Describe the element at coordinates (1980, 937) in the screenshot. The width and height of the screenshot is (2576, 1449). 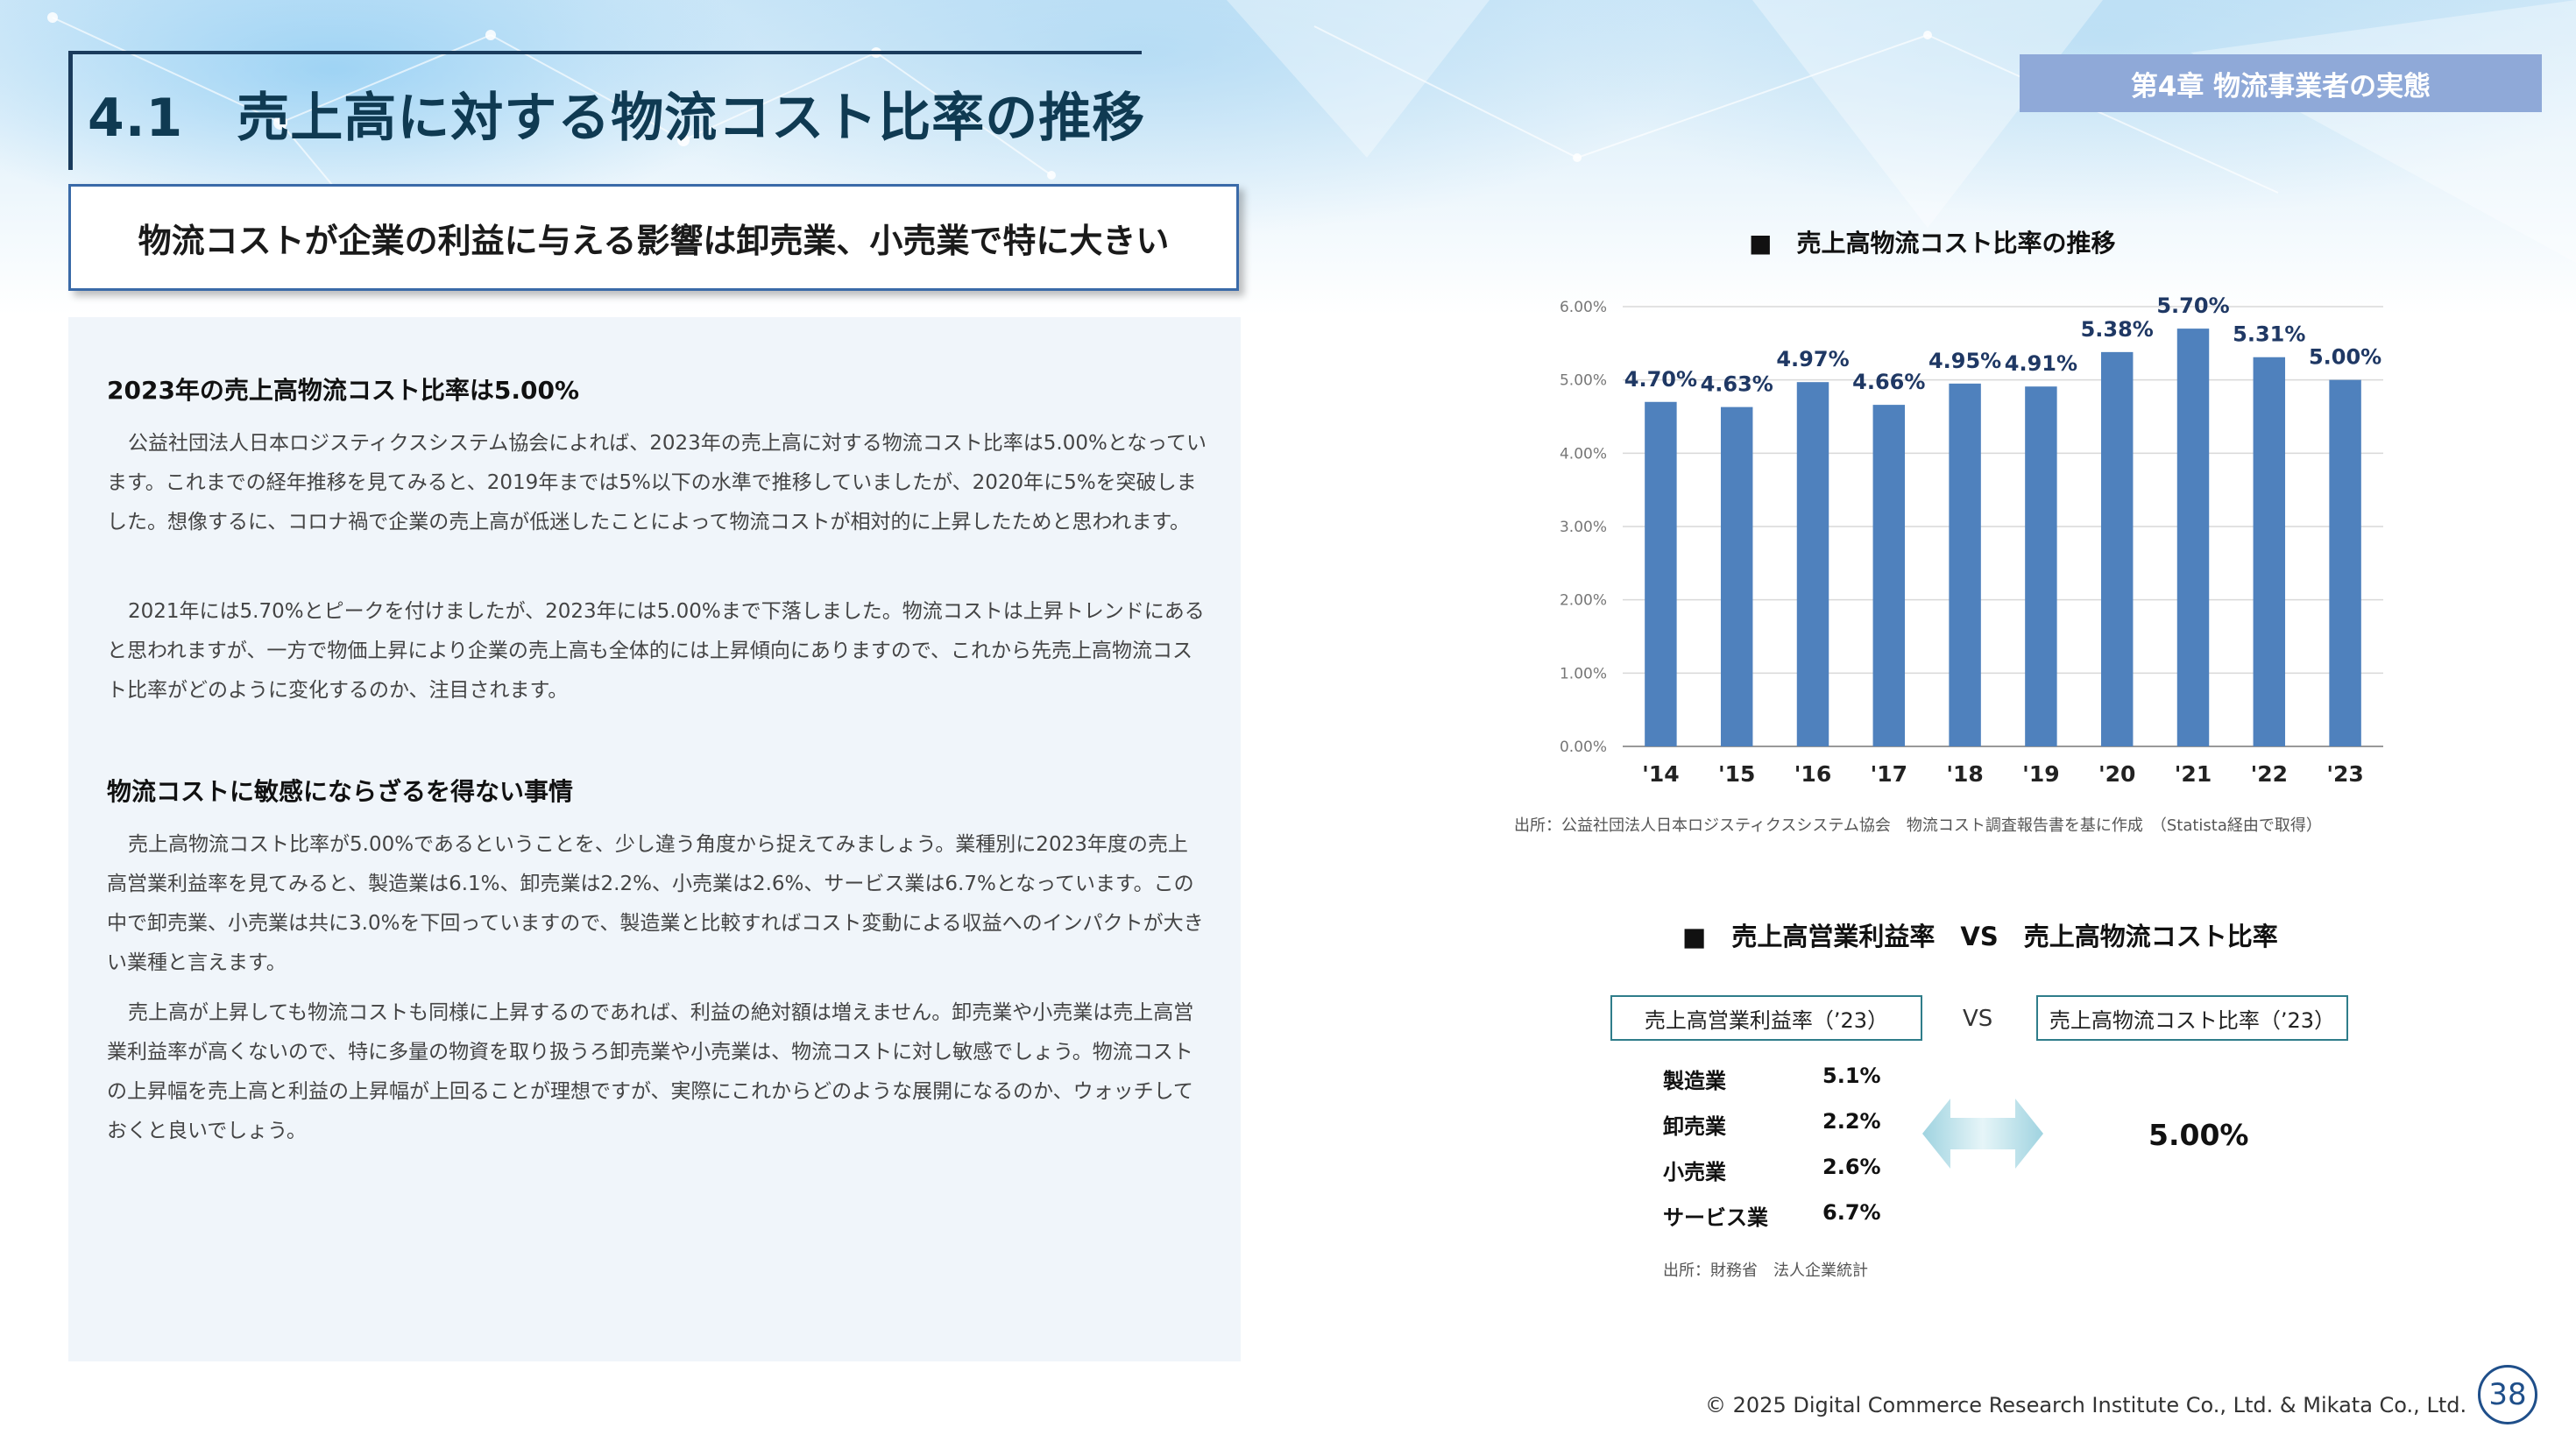
I see `comparison-title: ■ 売上高営業利益率 VS 売上高物流コスト比率` at that location.